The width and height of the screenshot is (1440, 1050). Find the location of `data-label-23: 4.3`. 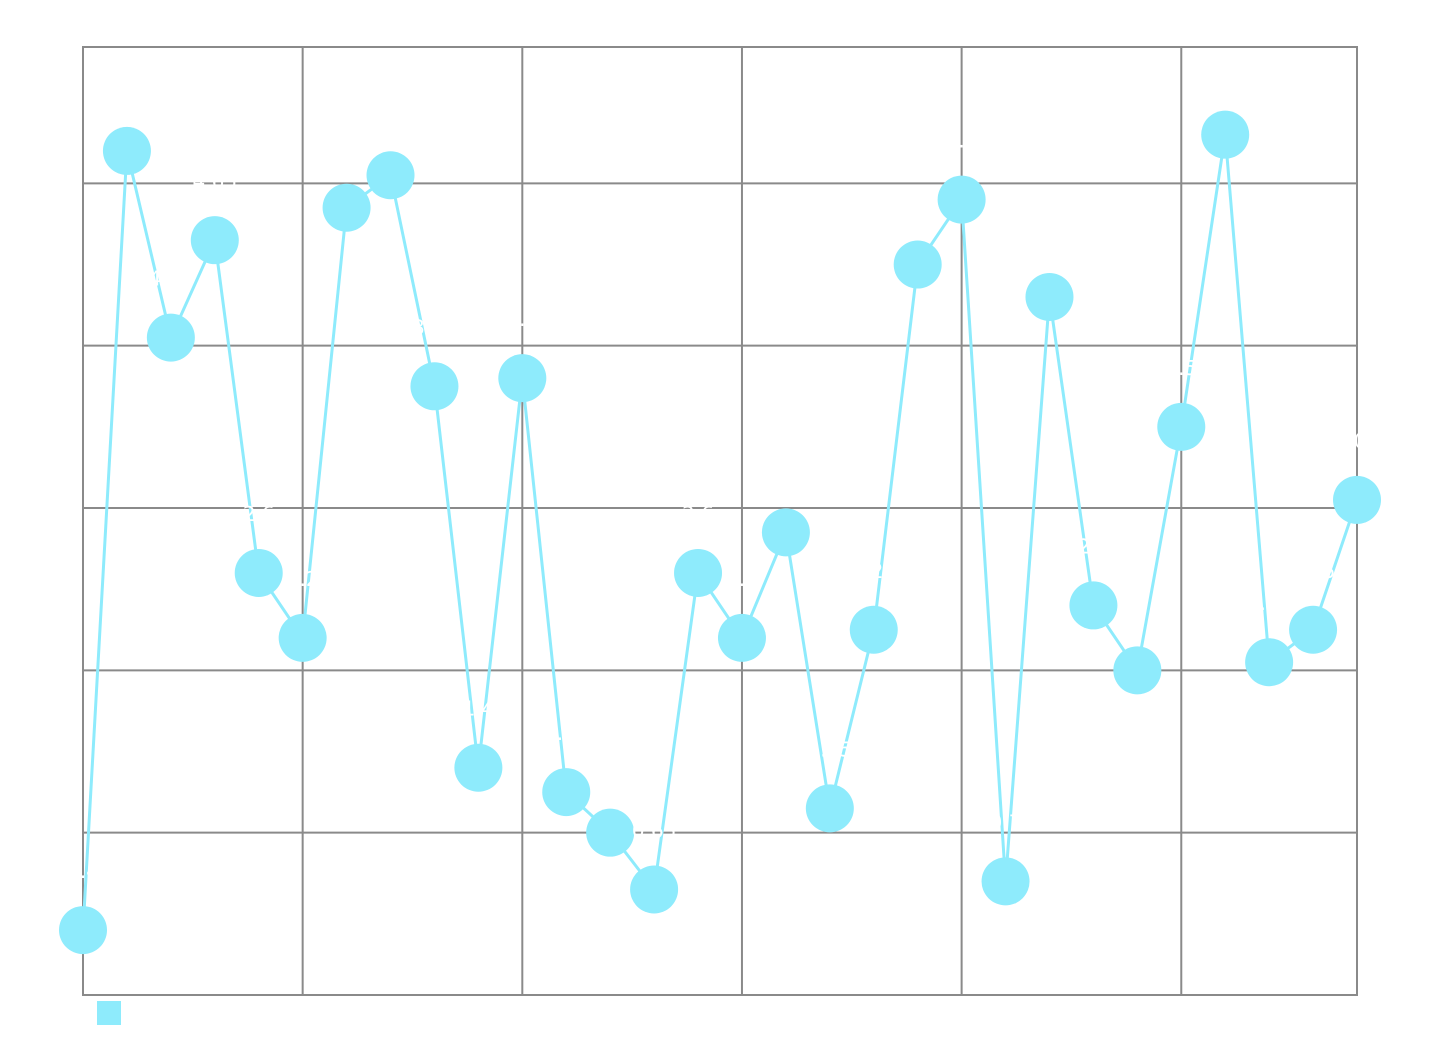

data-label-23: 4.3 is located at coordinates (1050, 238).